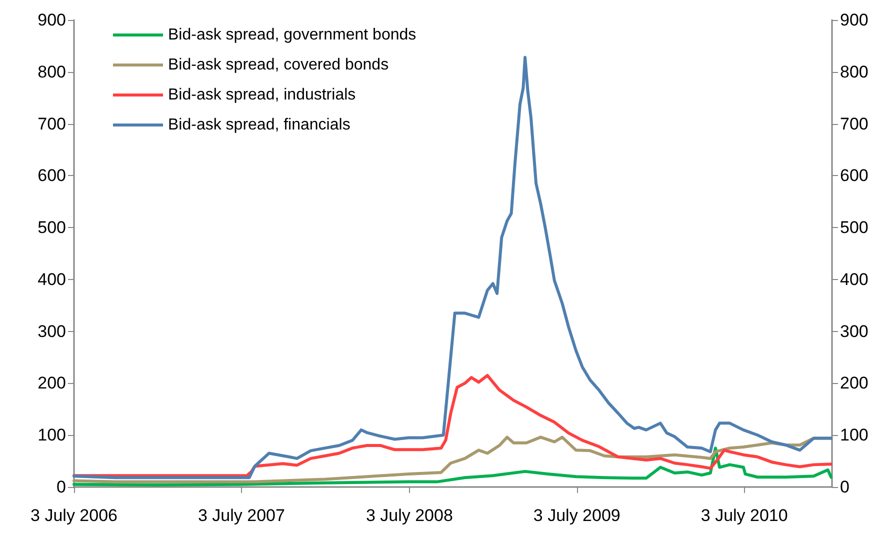 This screenshot has width=896, height=541. What do you see at coordinates (854, 228) in the screenshot?
I see `y2-tick-label: 500` at bounding box center [854, 228].